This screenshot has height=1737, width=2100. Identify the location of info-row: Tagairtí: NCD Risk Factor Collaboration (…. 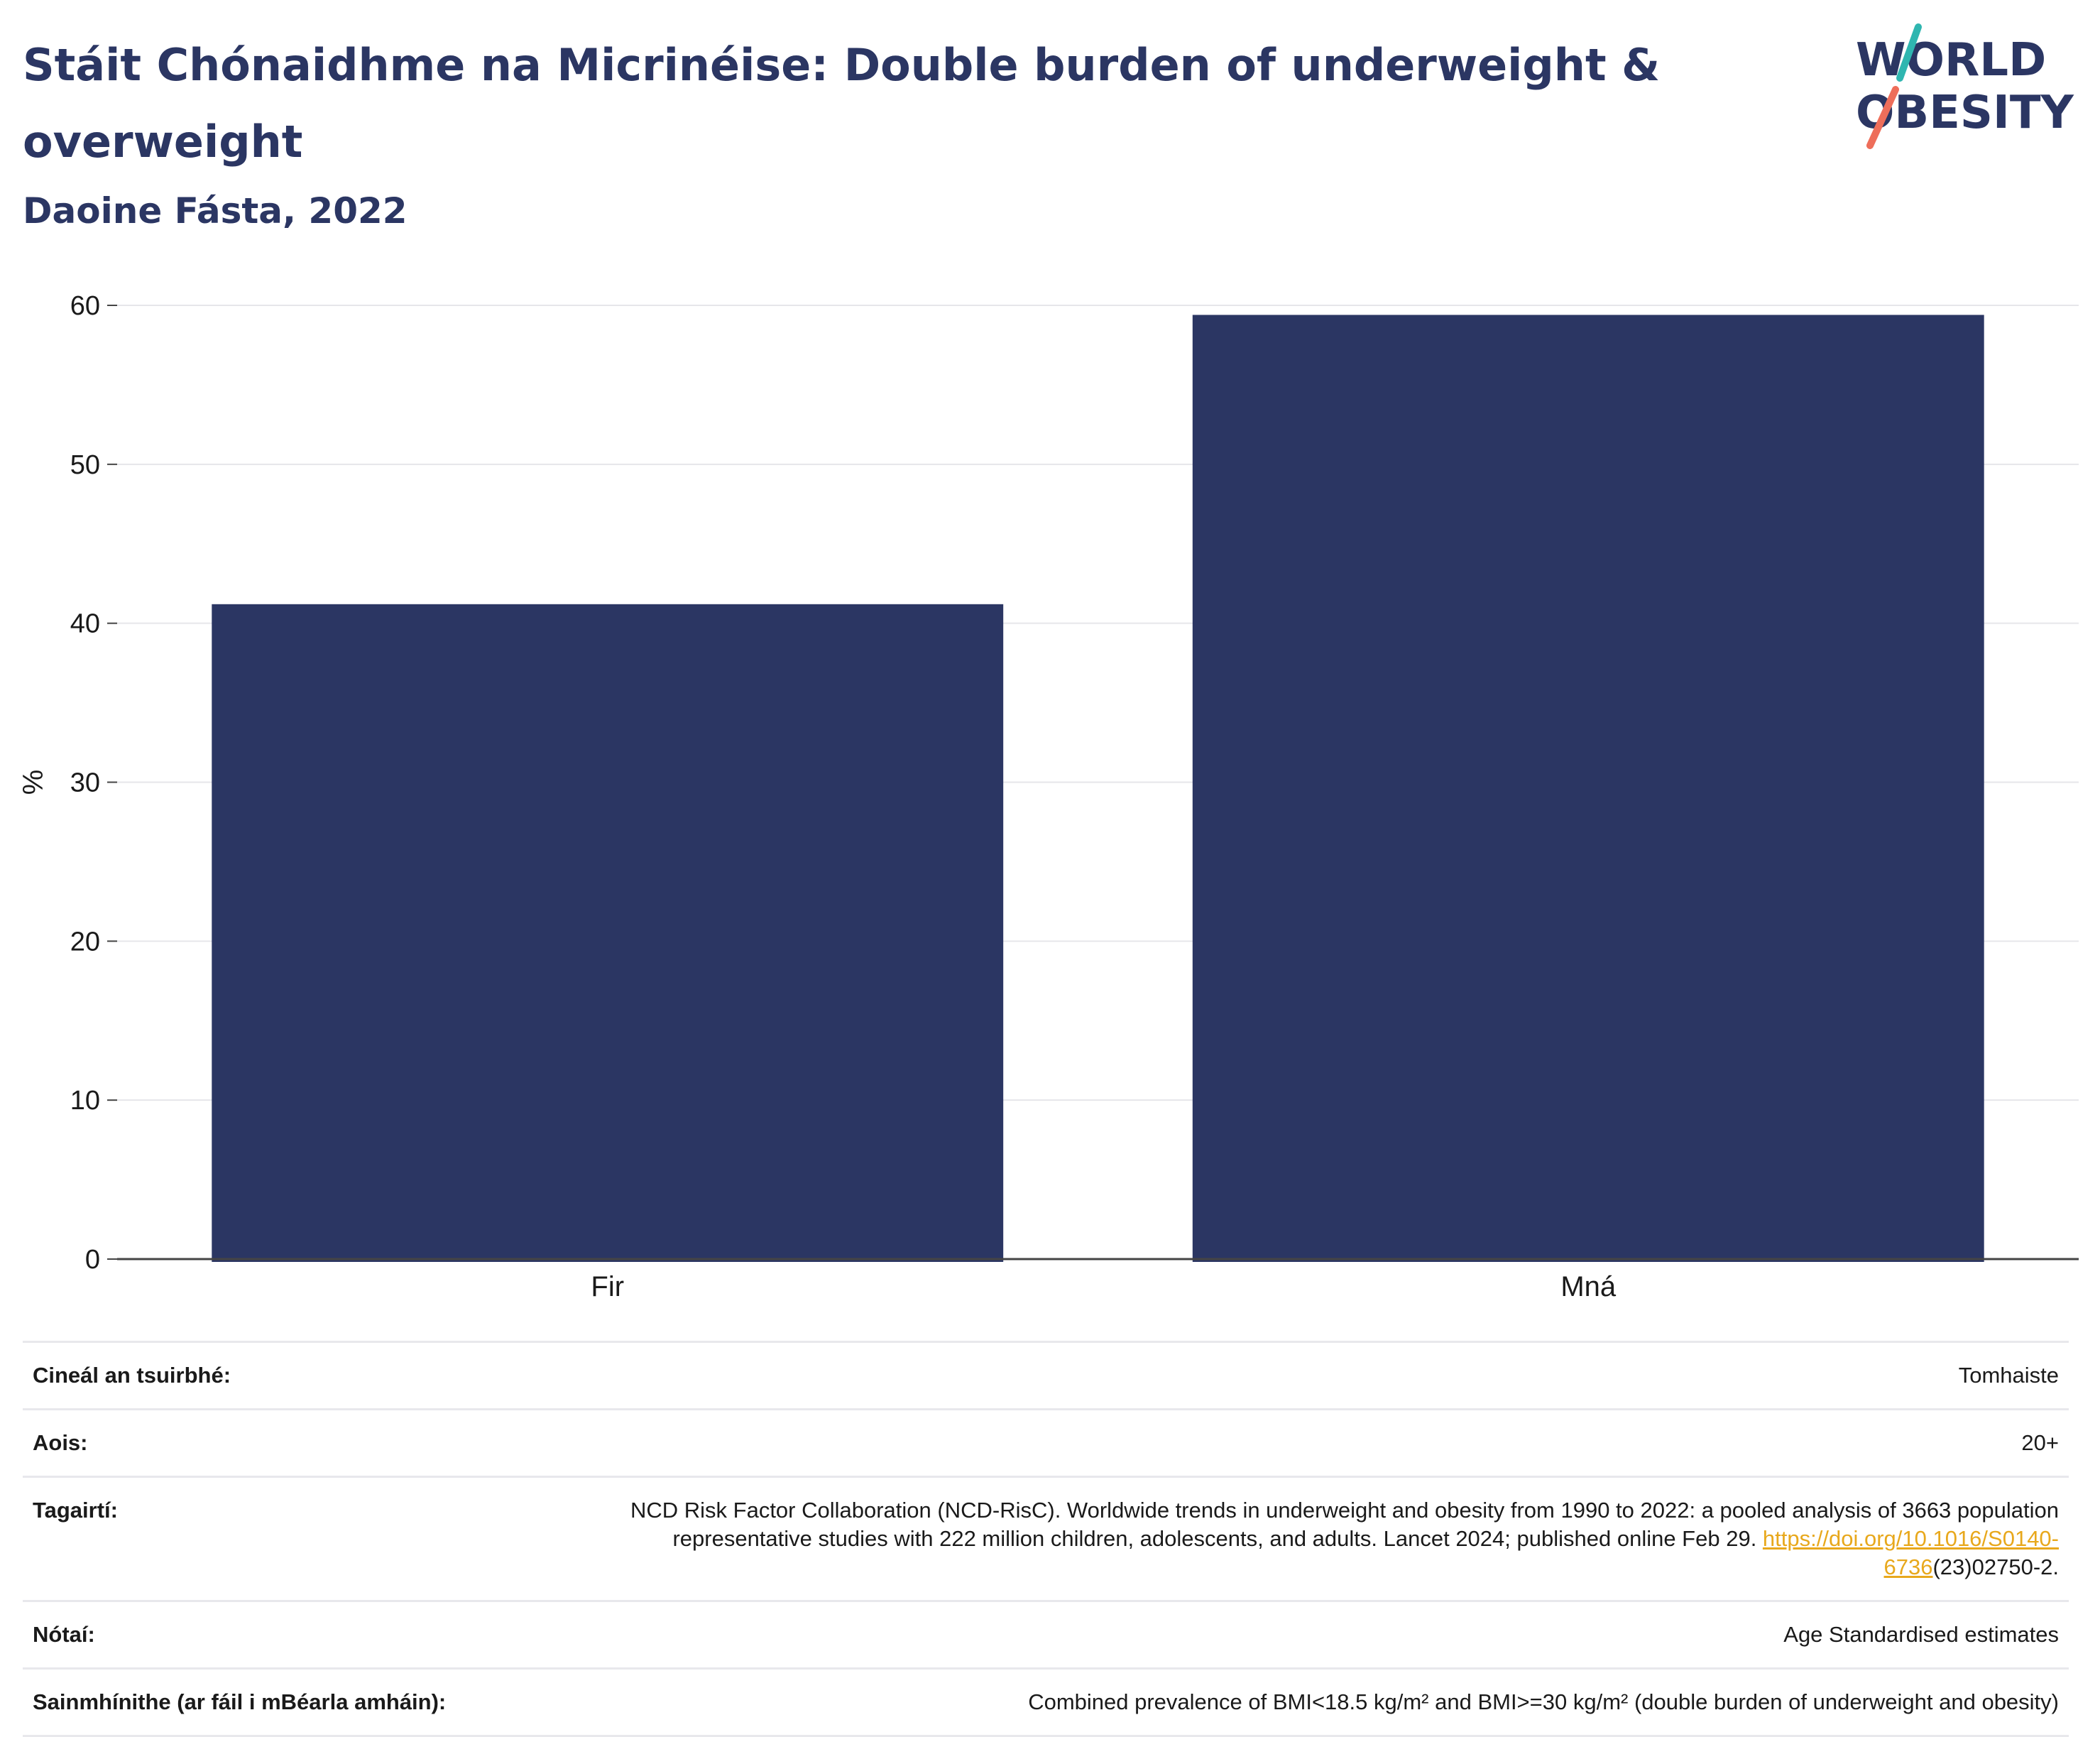
(1046, 1538).